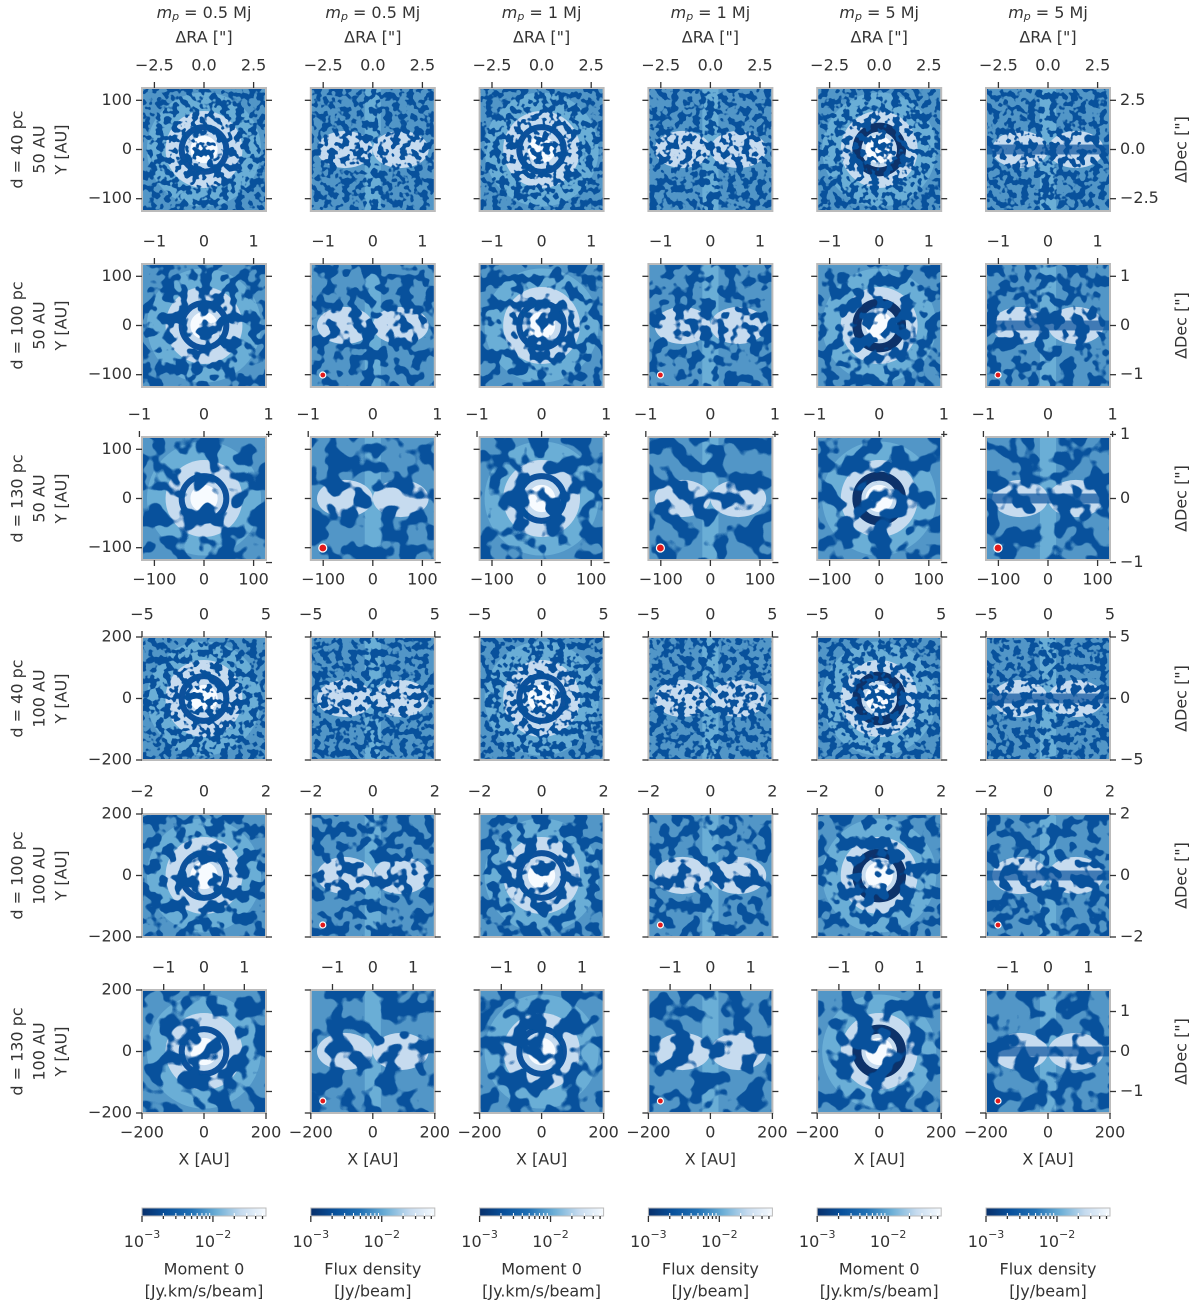 The height and width of the screenshot is (1309, 1200). I want to click on cbar-tick-label: 10−3, so click(986, 1239).